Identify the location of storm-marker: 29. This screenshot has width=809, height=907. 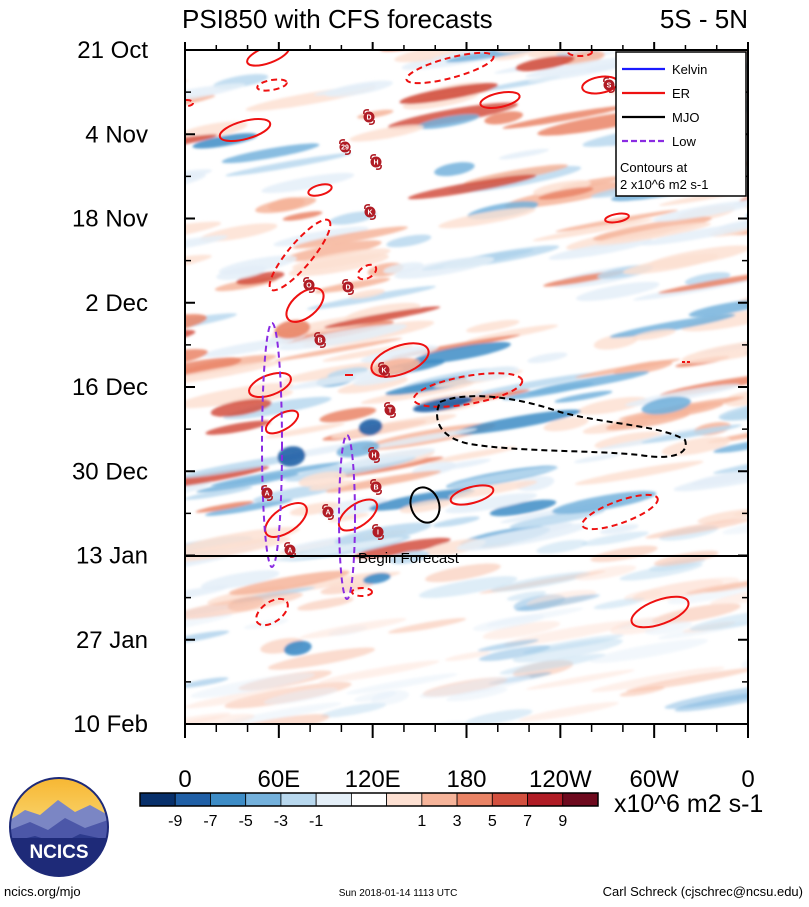
(345, 147).